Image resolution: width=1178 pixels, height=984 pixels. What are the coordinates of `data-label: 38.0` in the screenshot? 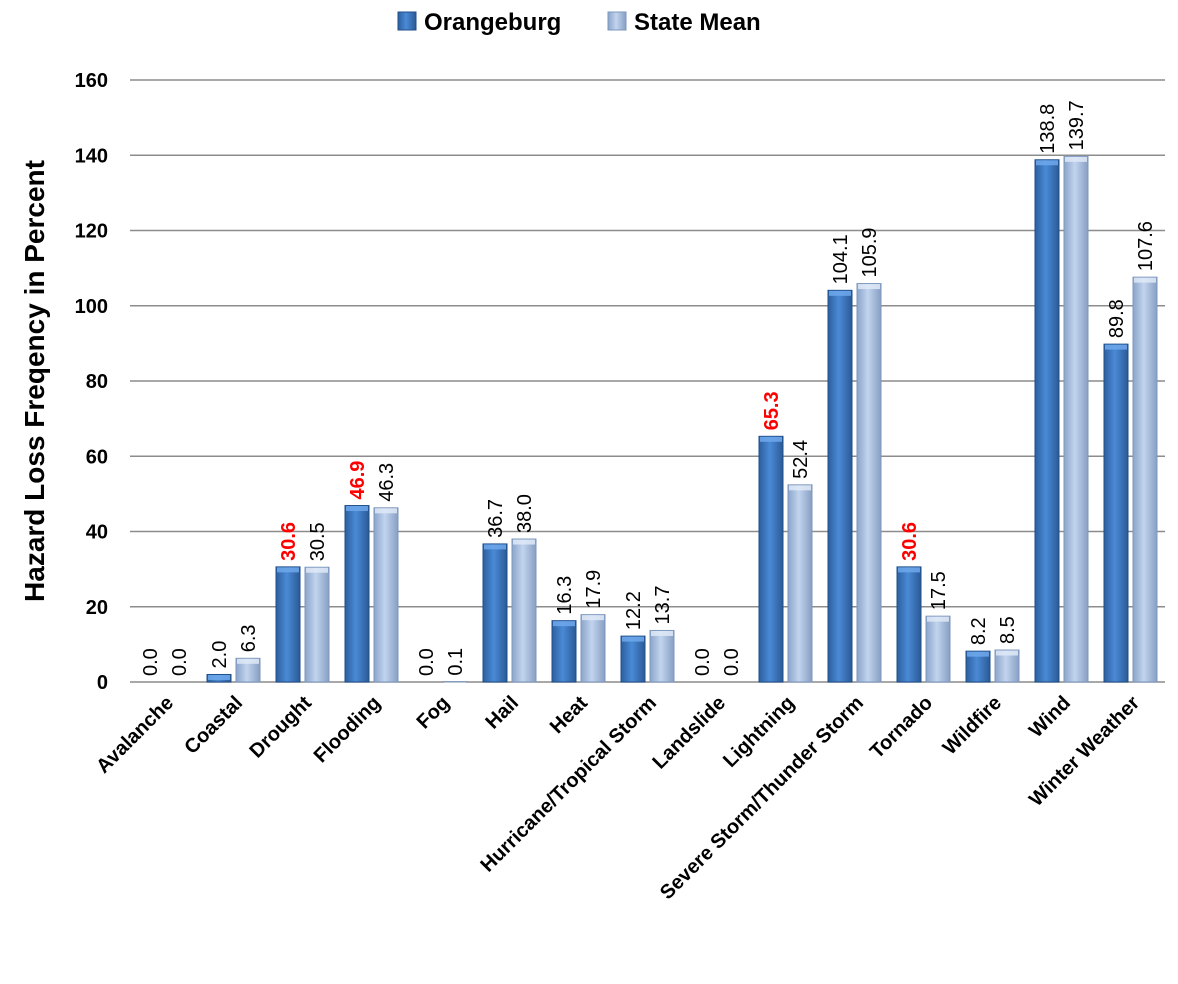 It's located at (525, 513).